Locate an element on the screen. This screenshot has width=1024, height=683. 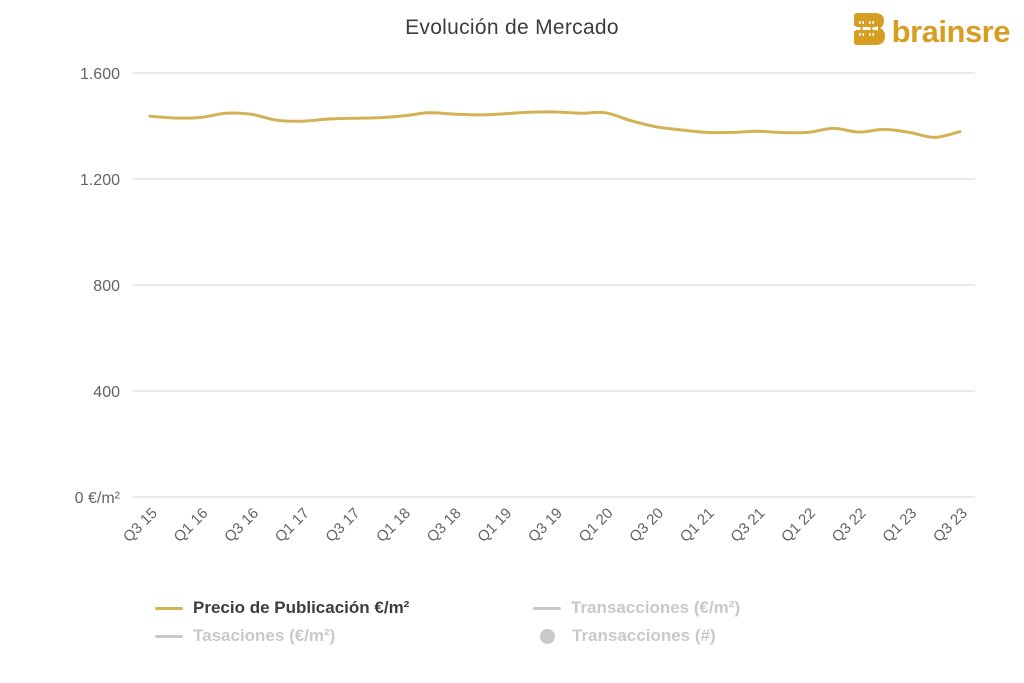
legend-item-transacciones-#: Transacciones (#) is located at coordinates (624, 636).